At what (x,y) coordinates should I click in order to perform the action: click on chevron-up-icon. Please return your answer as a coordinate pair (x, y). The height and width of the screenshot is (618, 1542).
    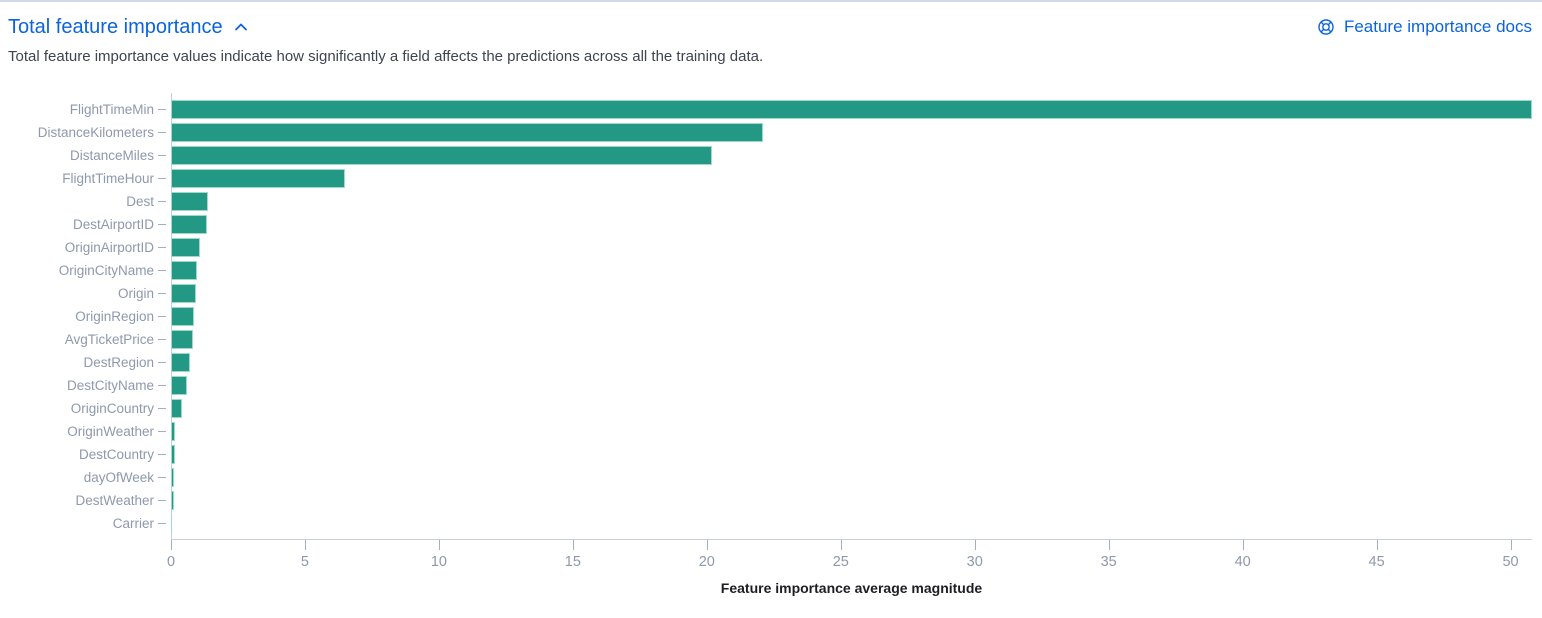
    Looking at the image, I should click on (241, 27).